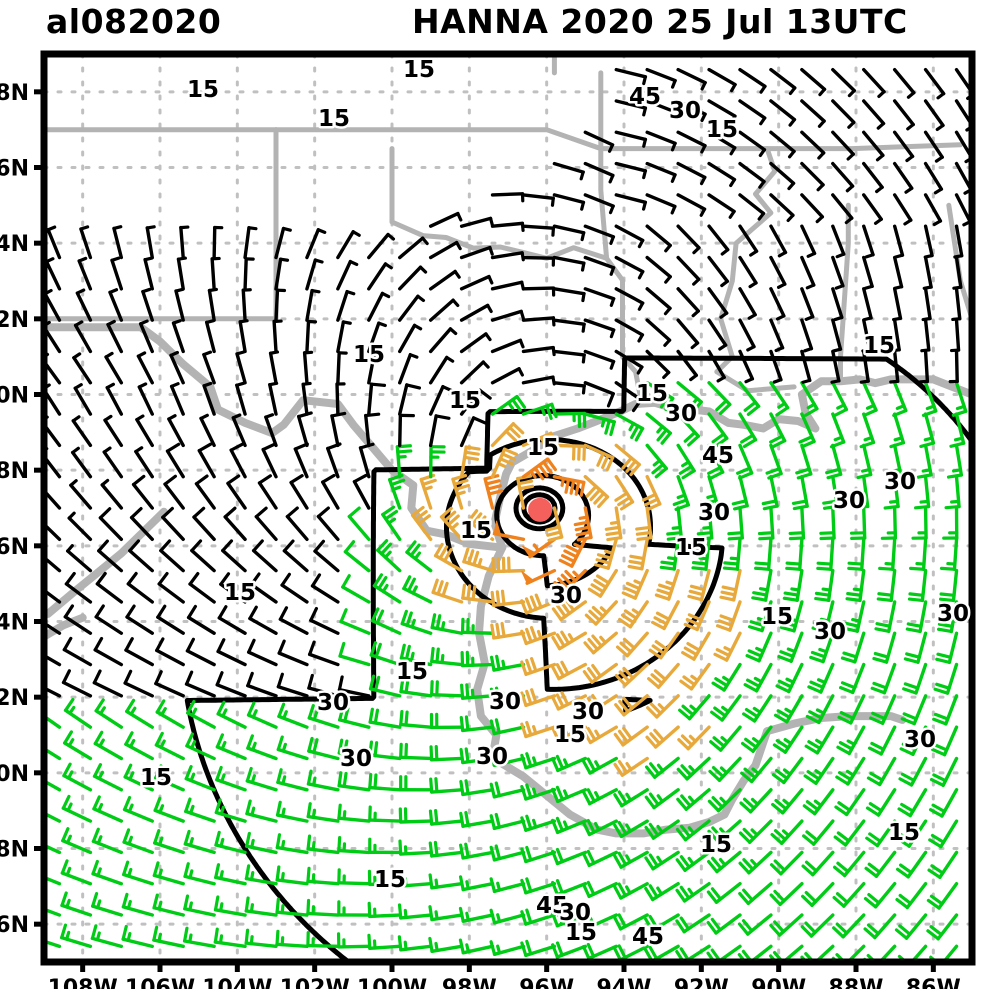 The width and height of the screenshot is (987, 989). I want to click on contour-label: 45, so click(718, 456).